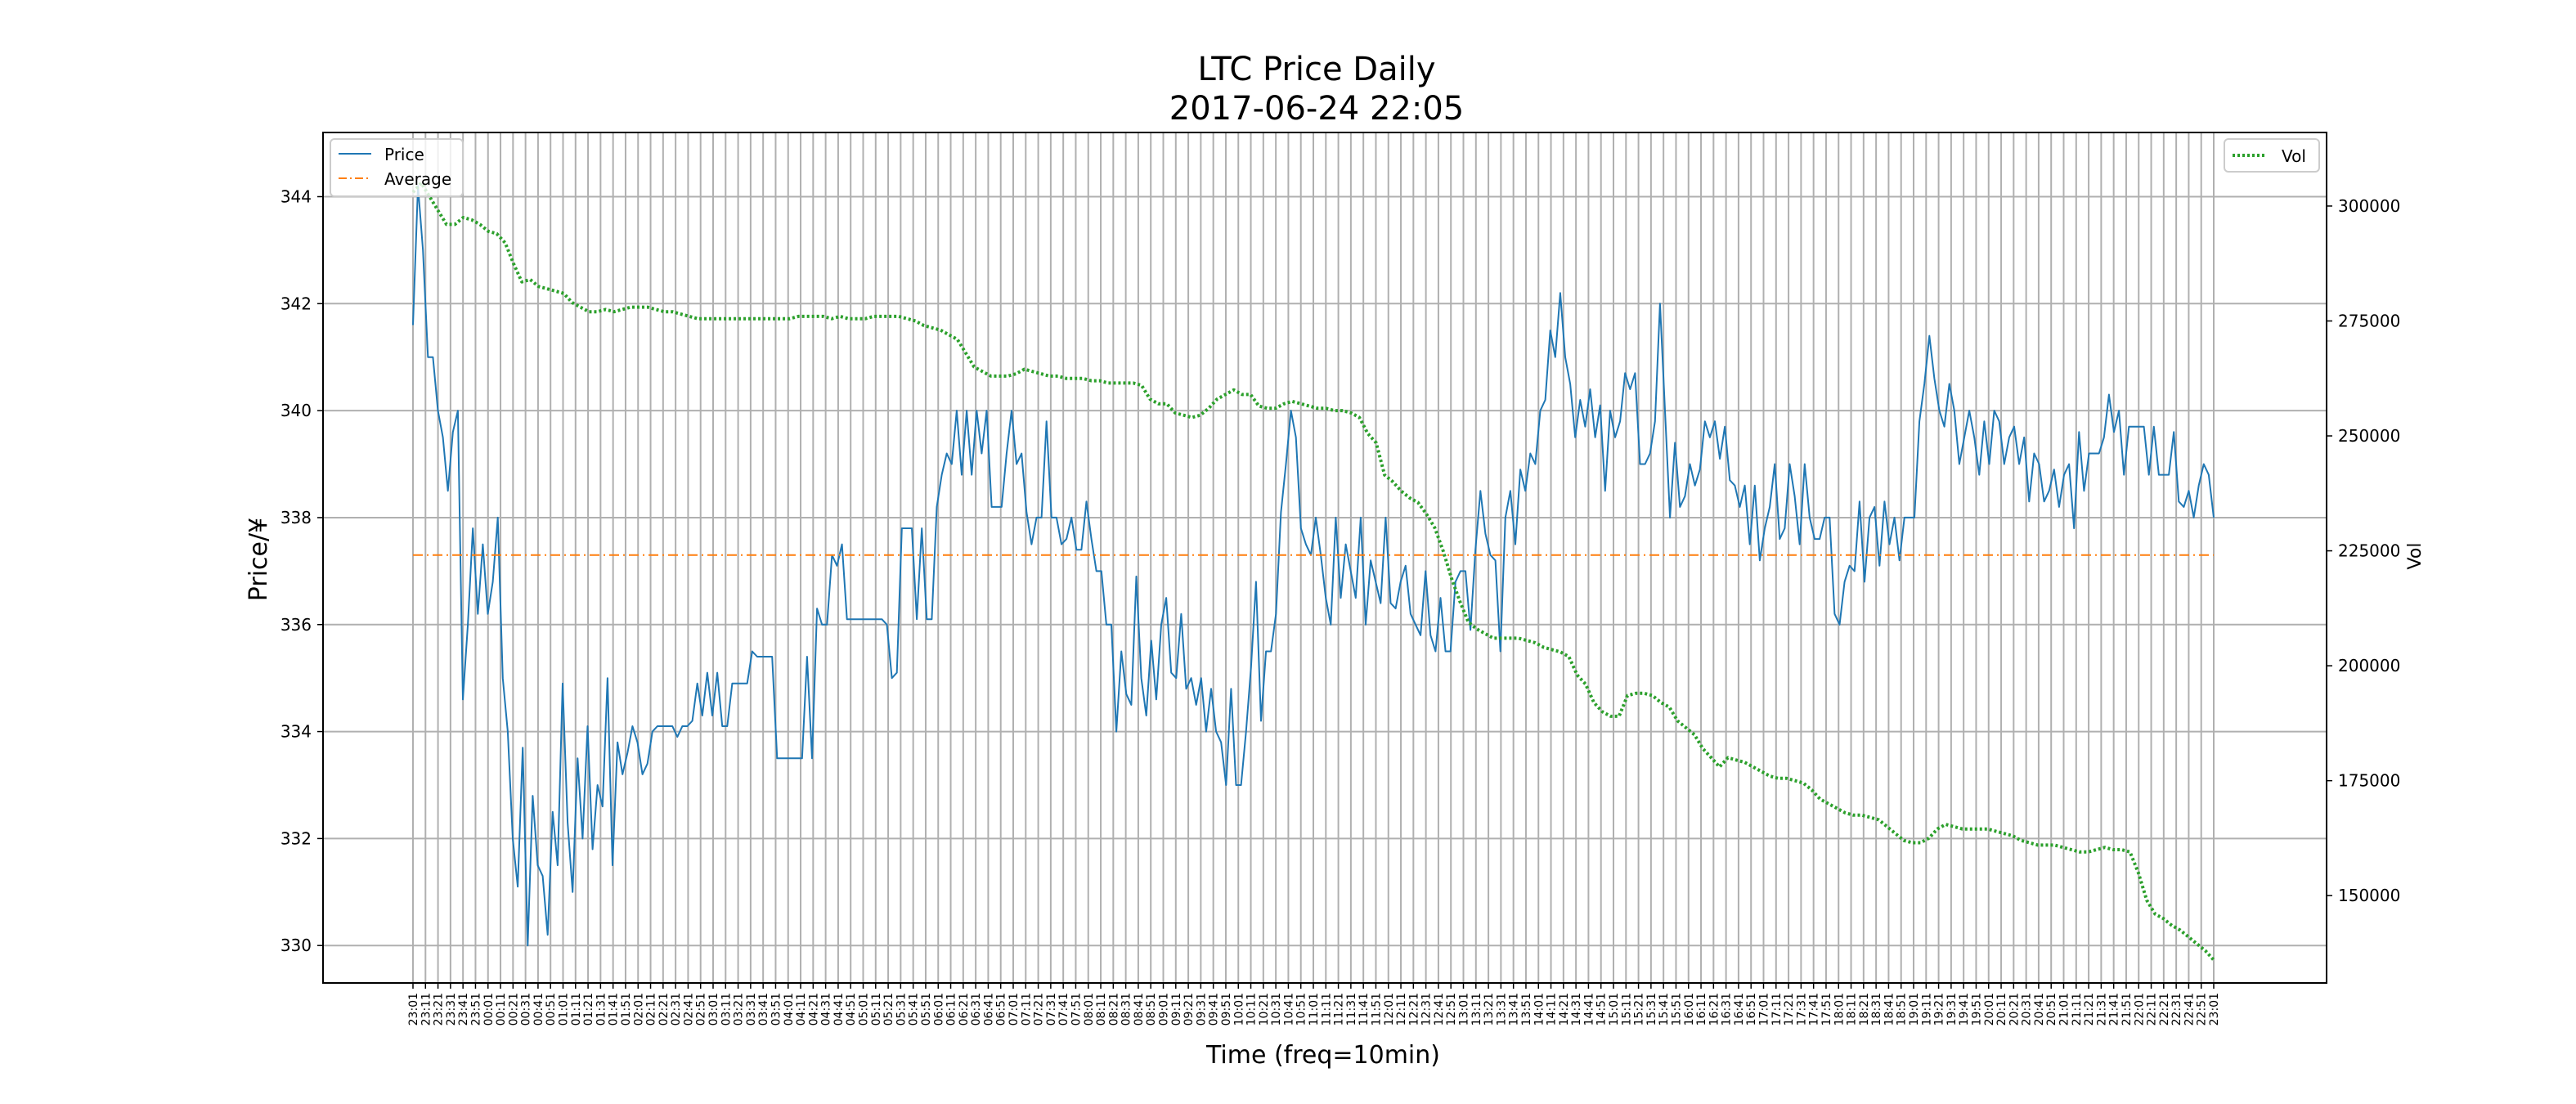  Describe the element at coordinates (801, 1009) in the screenshot. I see `x-tick-label: 04:11` at that location.